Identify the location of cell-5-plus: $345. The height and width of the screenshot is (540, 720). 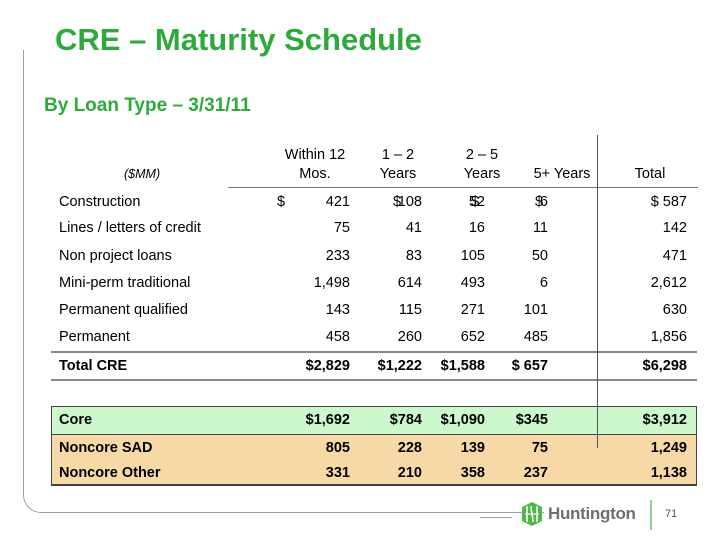
(531, 420).